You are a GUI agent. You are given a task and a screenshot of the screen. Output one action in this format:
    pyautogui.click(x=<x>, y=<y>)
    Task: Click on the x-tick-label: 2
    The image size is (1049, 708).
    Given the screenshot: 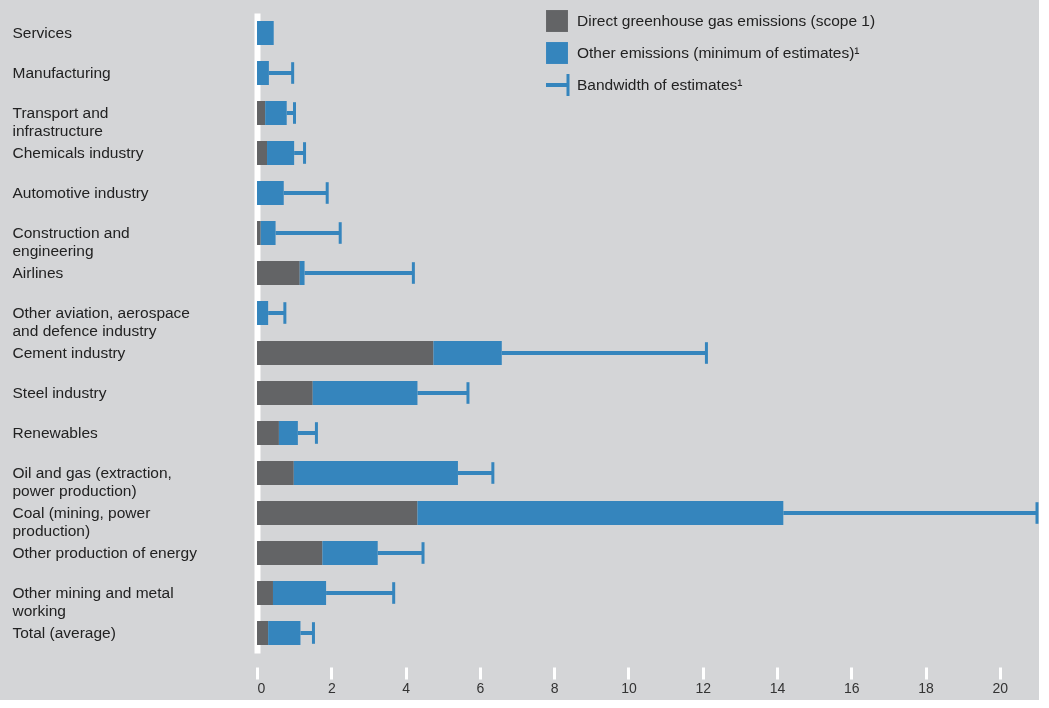 What is the action you would take?
    pyautogui.click(x=331, y=687)
    